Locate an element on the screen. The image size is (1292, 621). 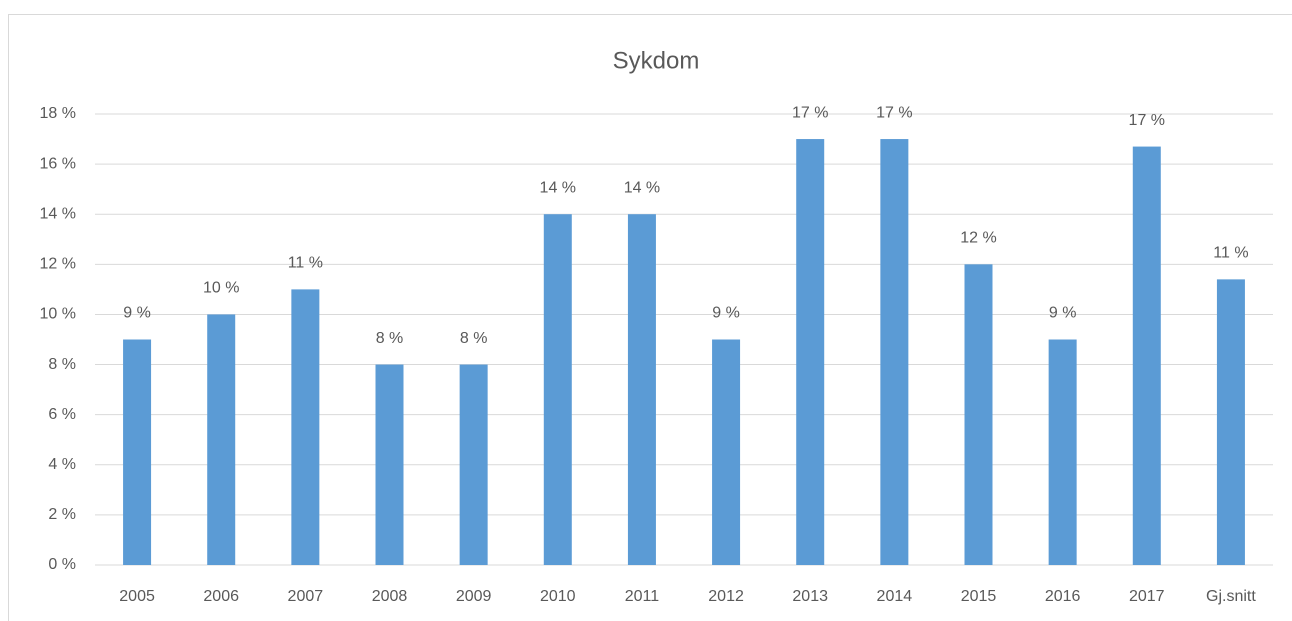
x-tick-label: 2007 is located at coordinates (306, 596).